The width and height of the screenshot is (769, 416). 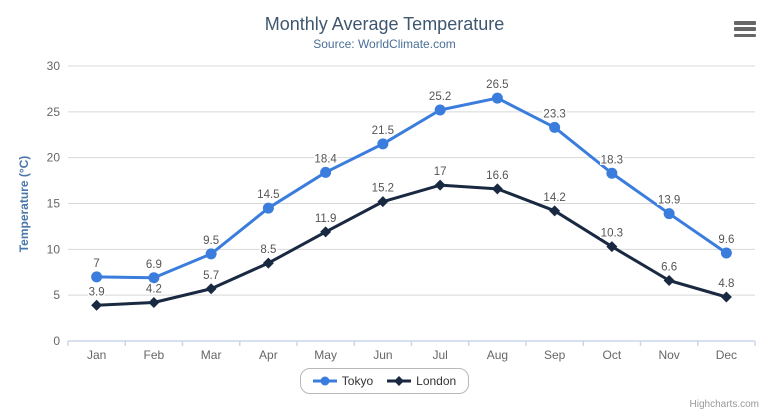 I want to click on y-axis-labels: 0 5 10 15 20 25 30, so click(x=54, y=203).